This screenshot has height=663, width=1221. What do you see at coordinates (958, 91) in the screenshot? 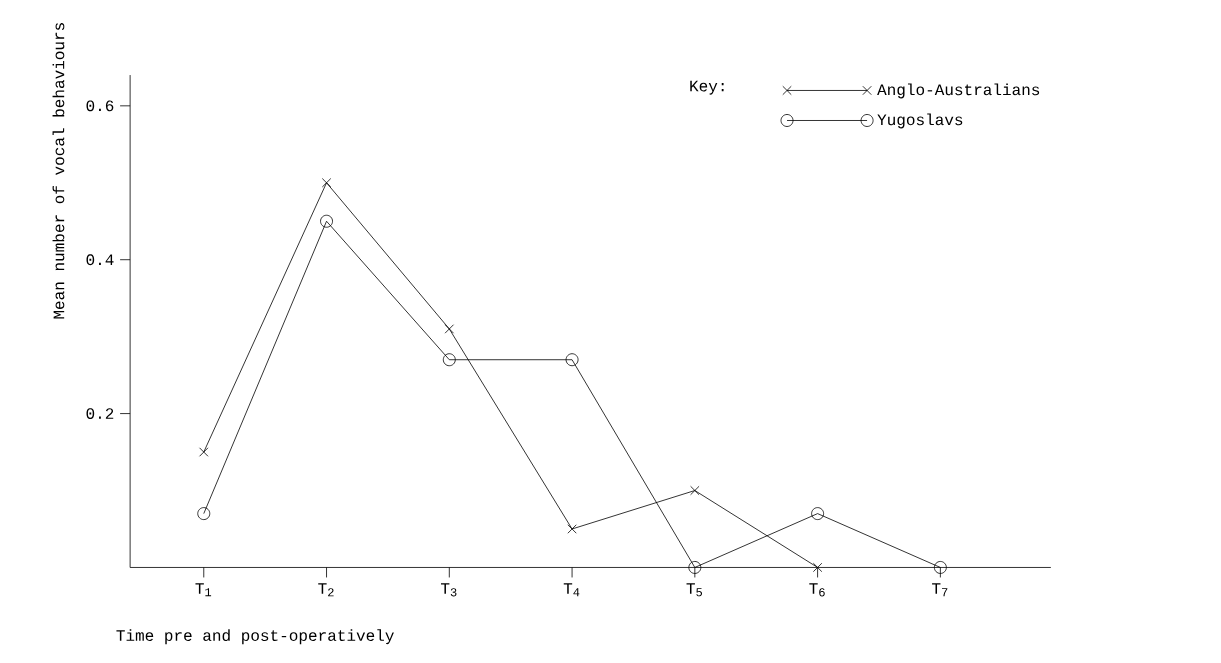
I see `legend-label: Anglo-Australians` at bounding box center [958, 91].